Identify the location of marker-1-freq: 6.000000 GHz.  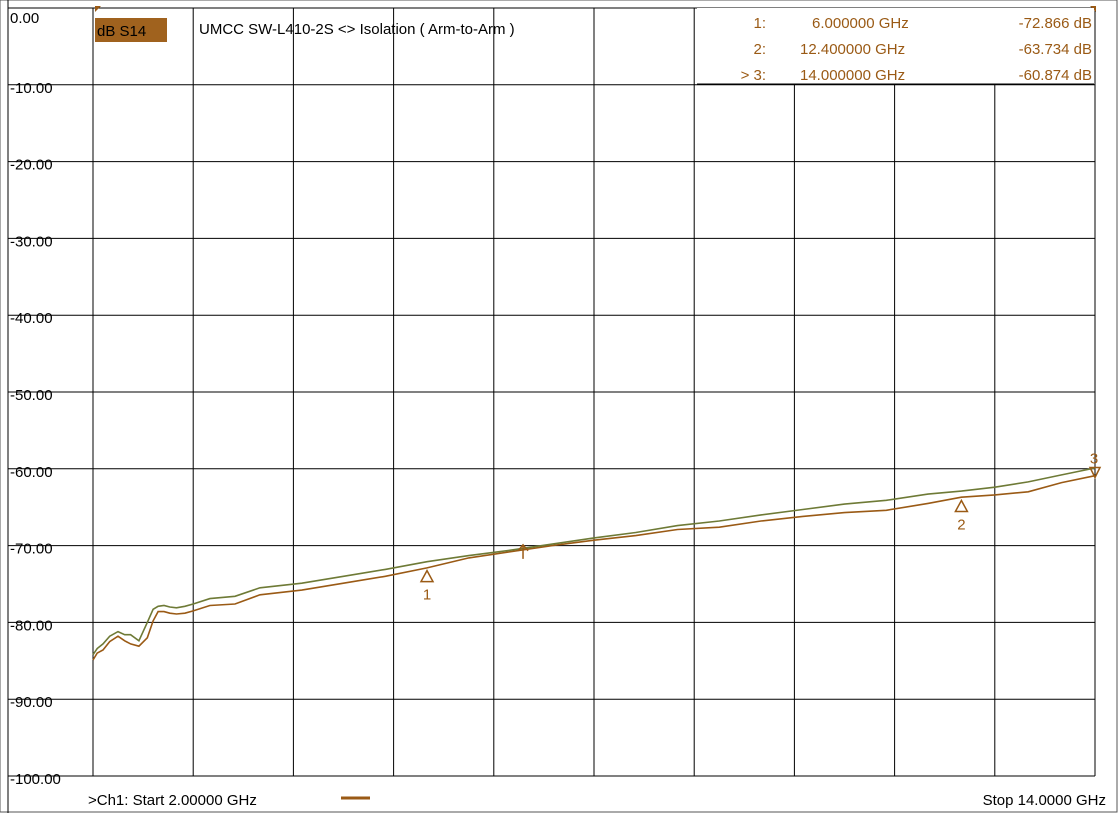
(860, 23).